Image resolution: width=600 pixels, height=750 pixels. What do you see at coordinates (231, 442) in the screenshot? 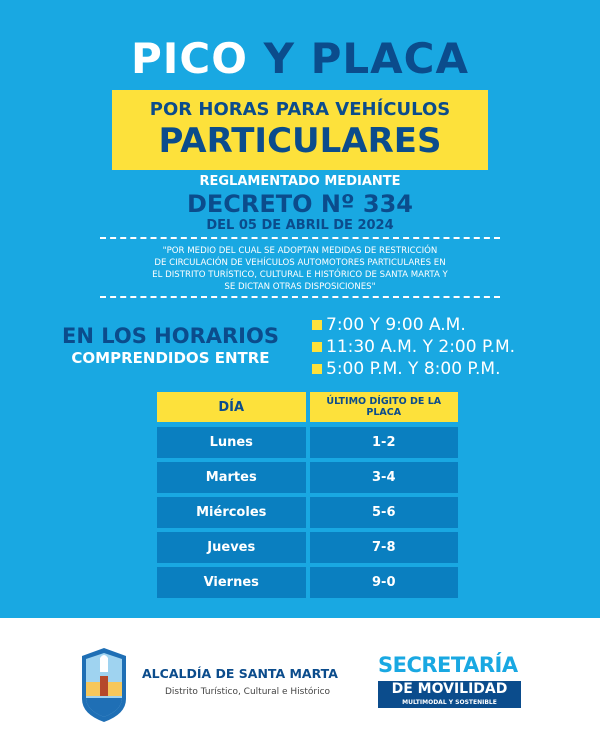
I see `day-cell: Lunes` at bounding box center [231, 442].